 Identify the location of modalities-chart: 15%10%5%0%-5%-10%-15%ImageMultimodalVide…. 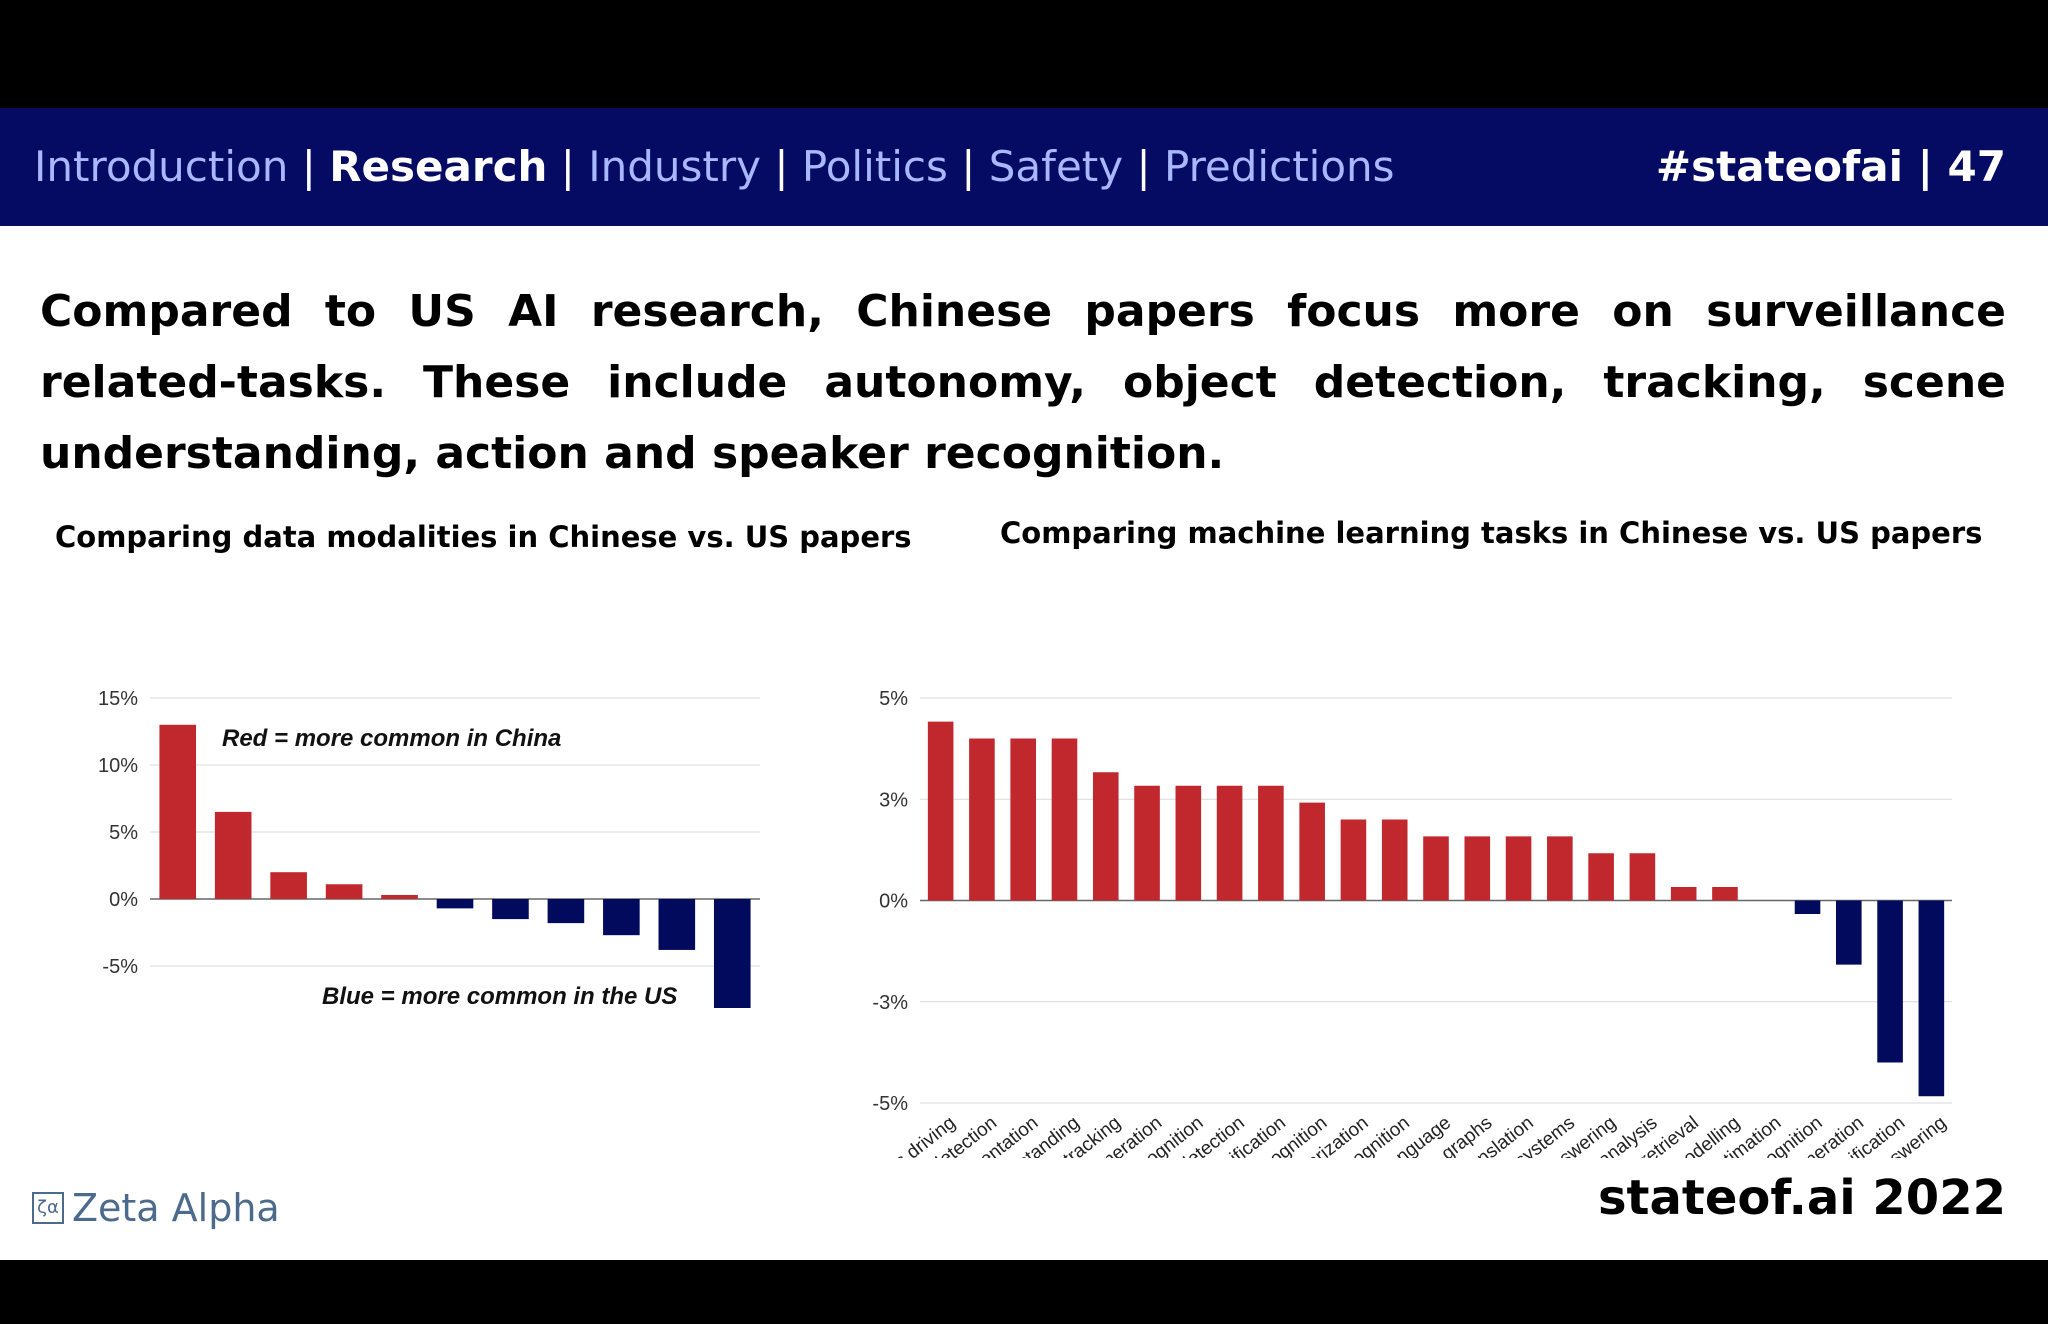
(429, 848).